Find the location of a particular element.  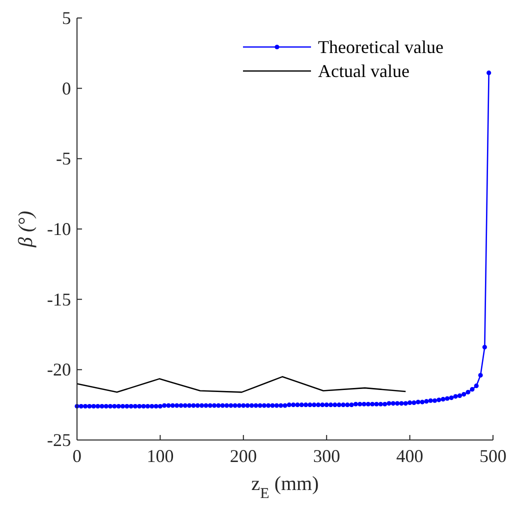

y-tick-label: -15 is located at coordinates (59, 299).